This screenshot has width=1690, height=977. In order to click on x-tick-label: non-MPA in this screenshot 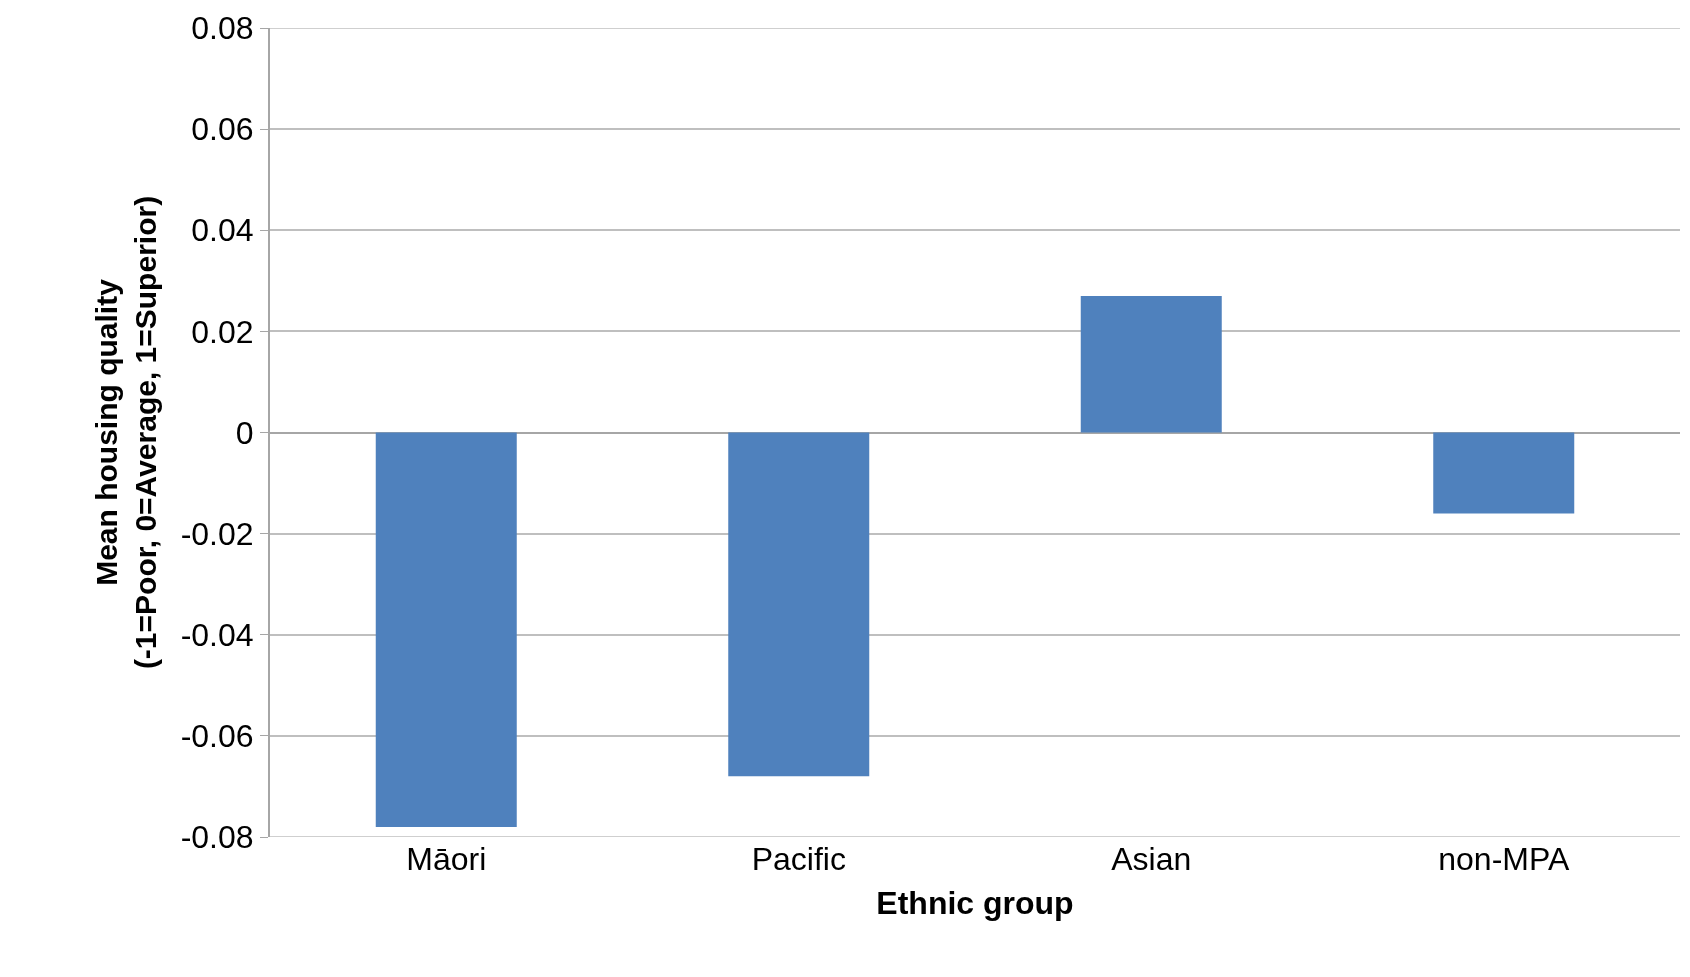, I will do `click(1504, 859)`.